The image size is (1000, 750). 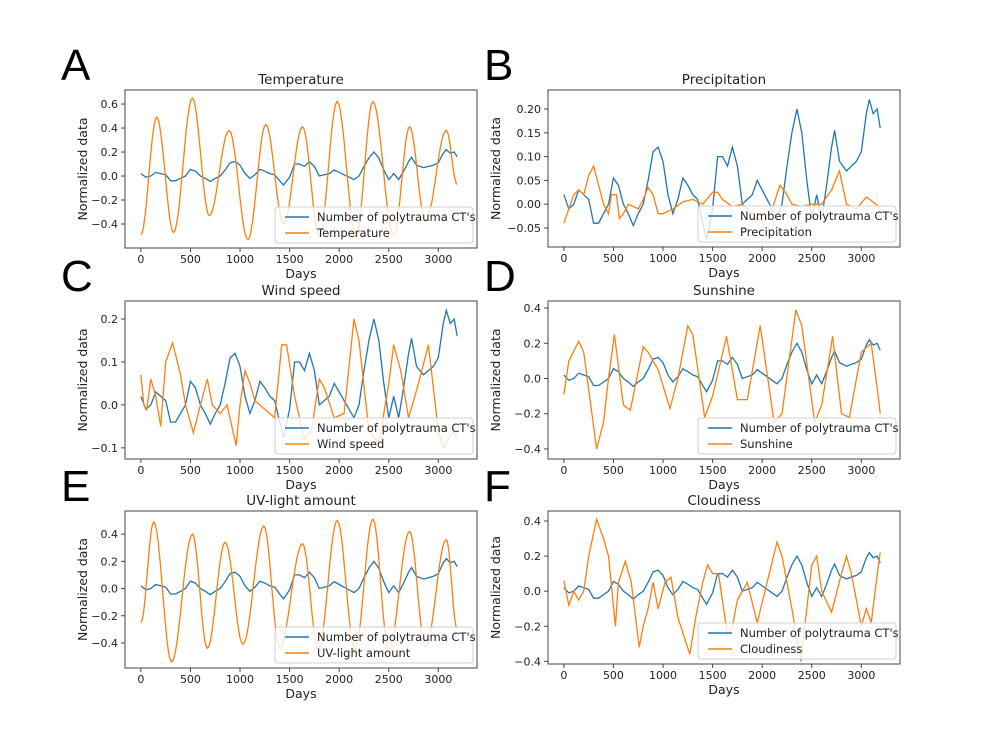 What do you see at coordinates (723, 501) in the screenshot?
I see `chart-title: Cloudiness` at bounding box center [723, 501].